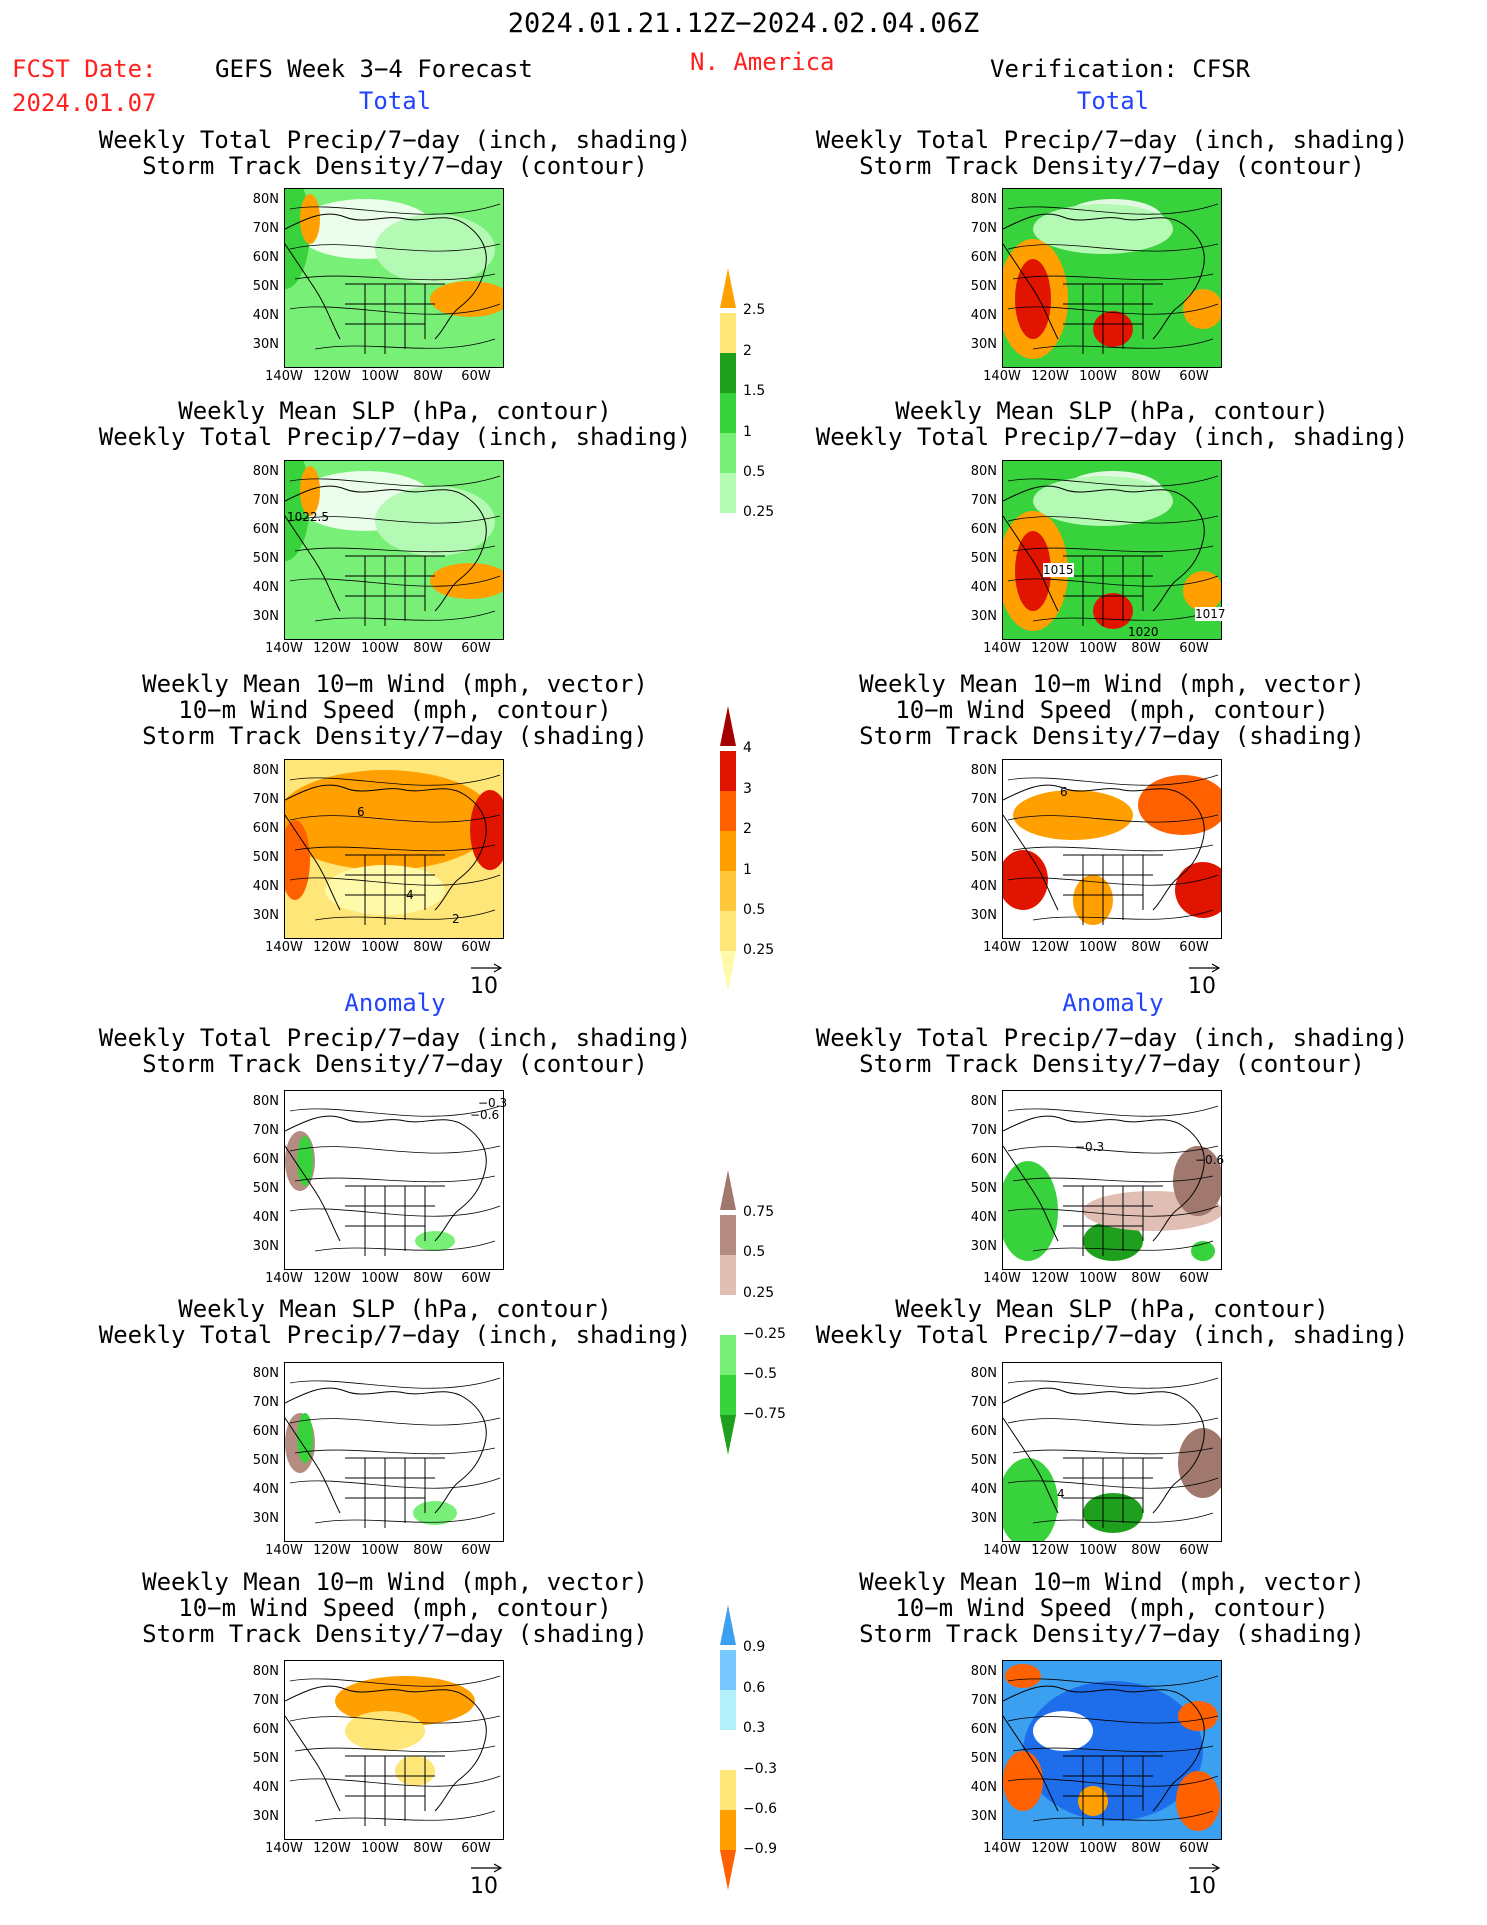 This screenshot has width=1487, height=1925. Describe the element at coordinates (395, 1608) in the screenshot. I see `title-fc-anom-wind-2: 10−m Wind Speed (mph, contour)` at that location.